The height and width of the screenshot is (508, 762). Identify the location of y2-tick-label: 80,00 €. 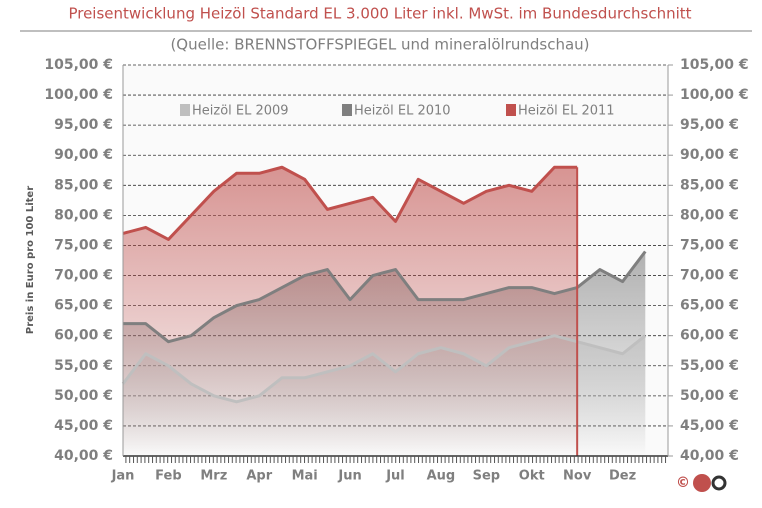
(709, 215).